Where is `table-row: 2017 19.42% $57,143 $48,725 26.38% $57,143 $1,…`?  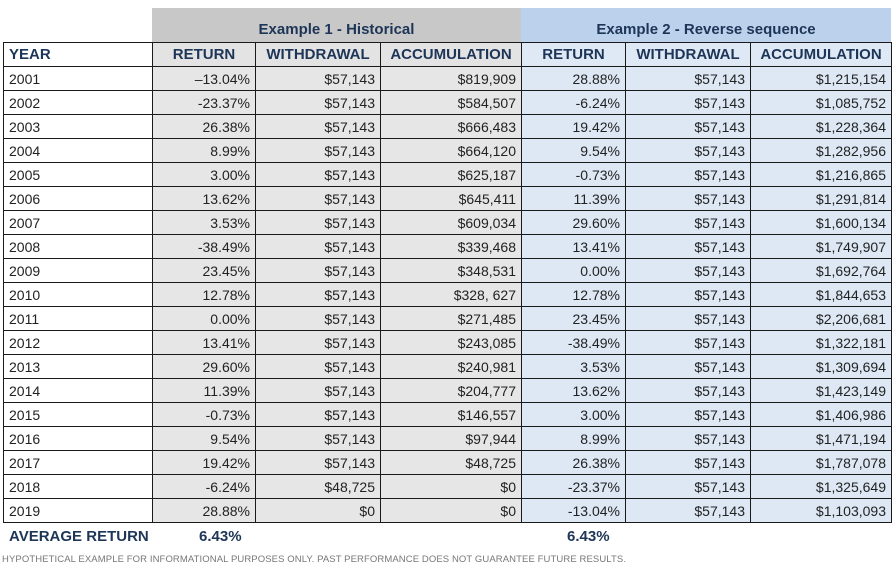
table-row: 2017 19.42% $57,143 $48,725 26.38% $57,143 $1,… is located at coordinates (447, 462).